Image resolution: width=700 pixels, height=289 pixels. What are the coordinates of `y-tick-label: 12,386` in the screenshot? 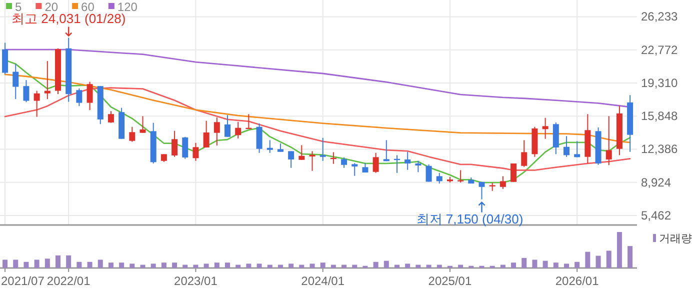 It's located at (659, 149).